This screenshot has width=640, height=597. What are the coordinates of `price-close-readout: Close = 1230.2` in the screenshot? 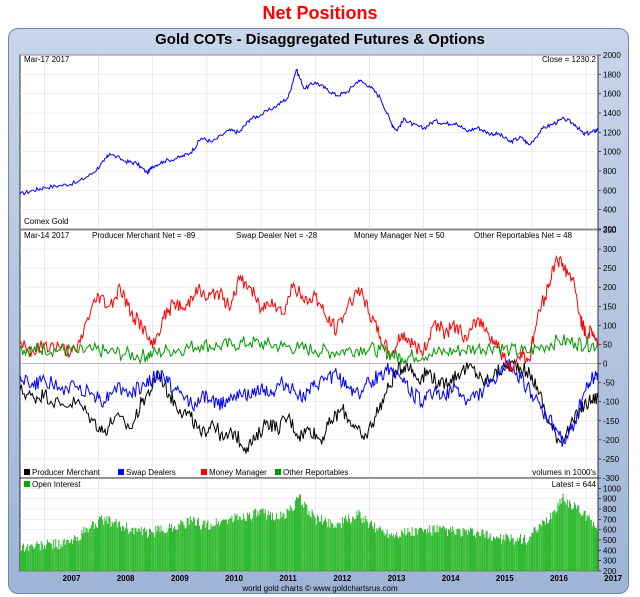 It's located at (569, 59).